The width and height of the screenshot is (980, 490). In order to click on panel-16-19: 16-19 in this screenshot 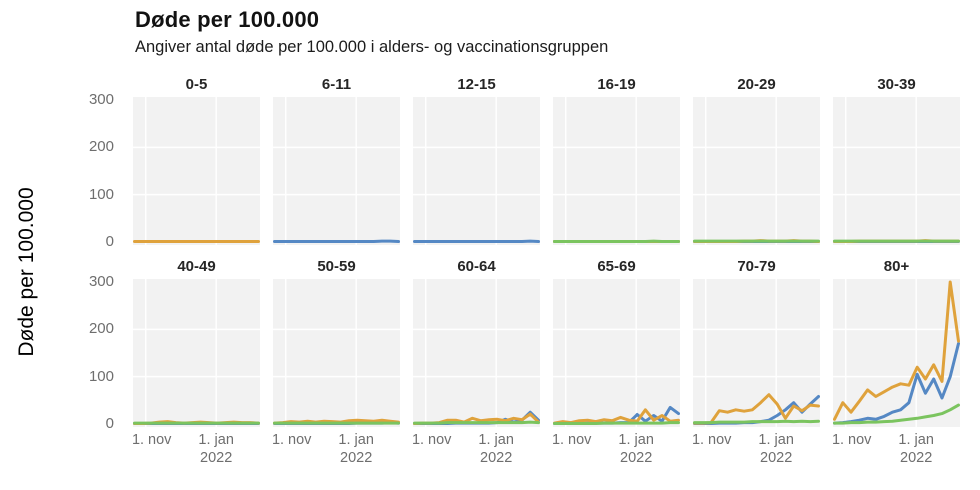, I will do `click(616, 160)`.